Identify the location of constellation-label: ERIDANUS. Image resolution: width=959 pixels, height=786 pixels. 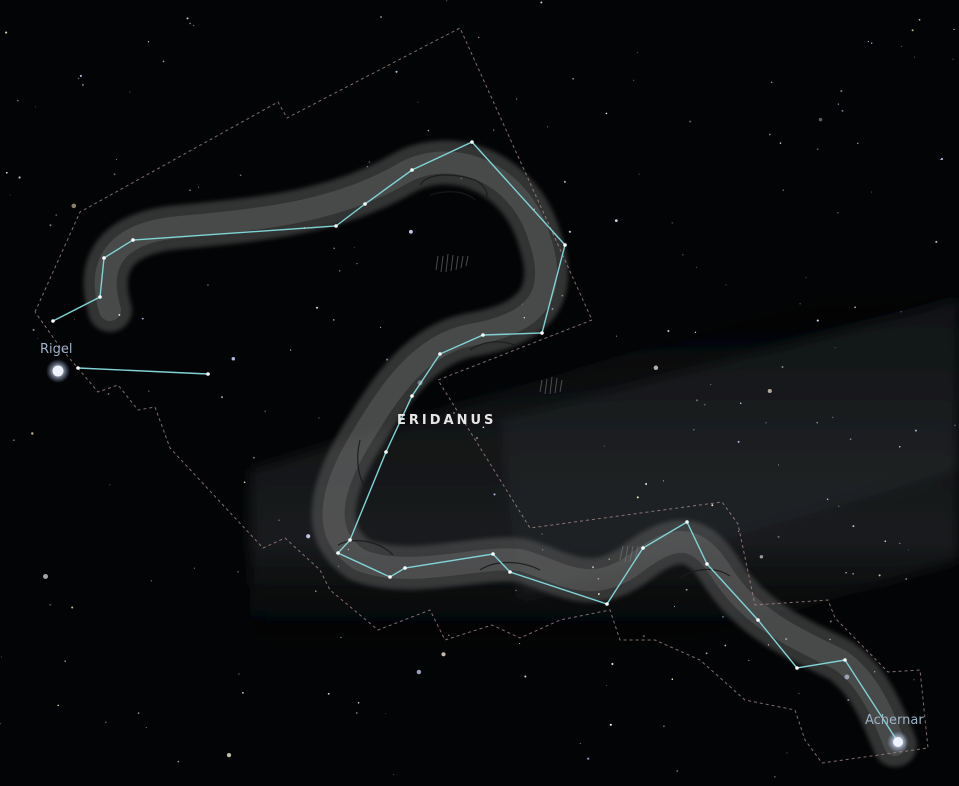
(447, 420).